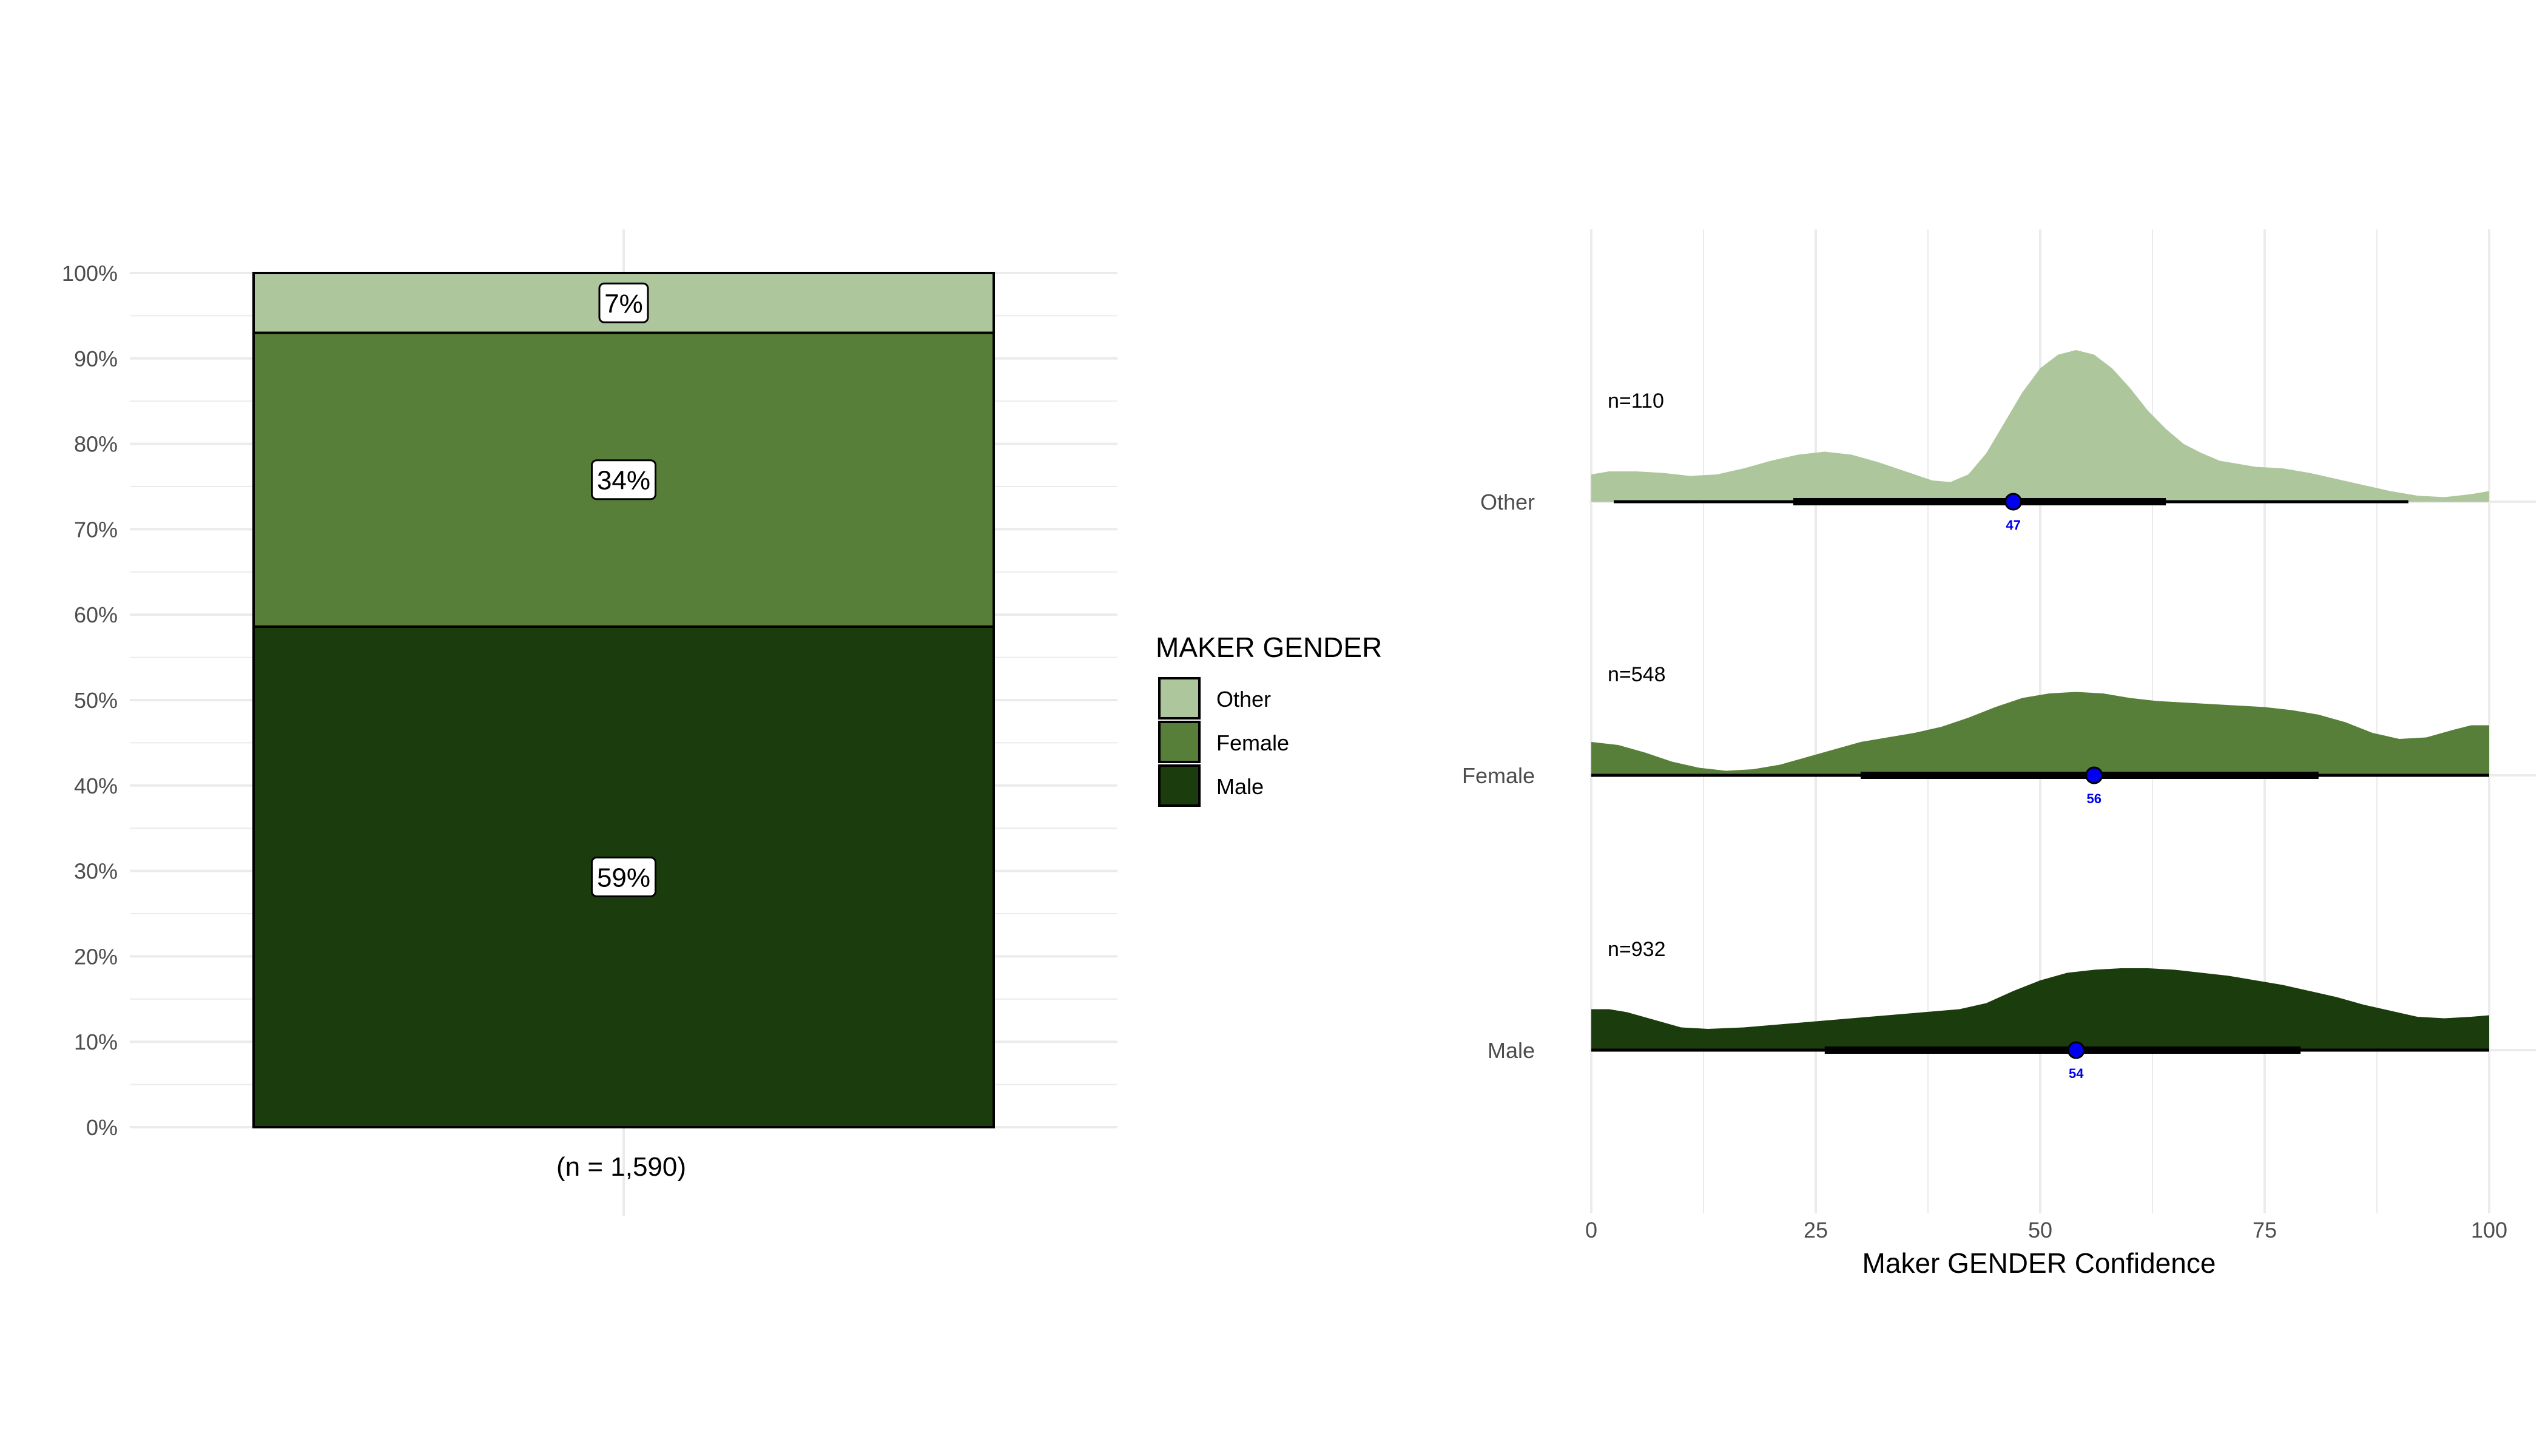 The image size is (2548, 1456). What do you see at coordinates (2094, 775) in the screenshot?
I see `median-point-female` at bounding box center [2094, 775].